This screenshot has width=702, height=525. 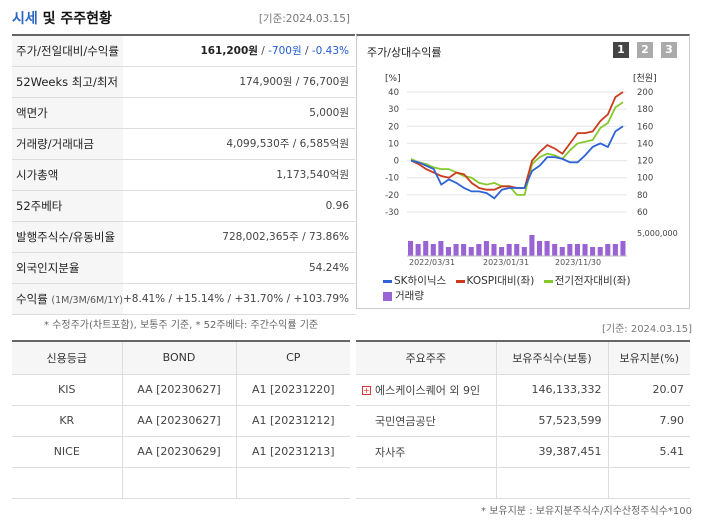 What do you see at coordinates (645, 93) in the screenshot?
I see `y-right-tick-label: 200` at bounding box center [645, 93].